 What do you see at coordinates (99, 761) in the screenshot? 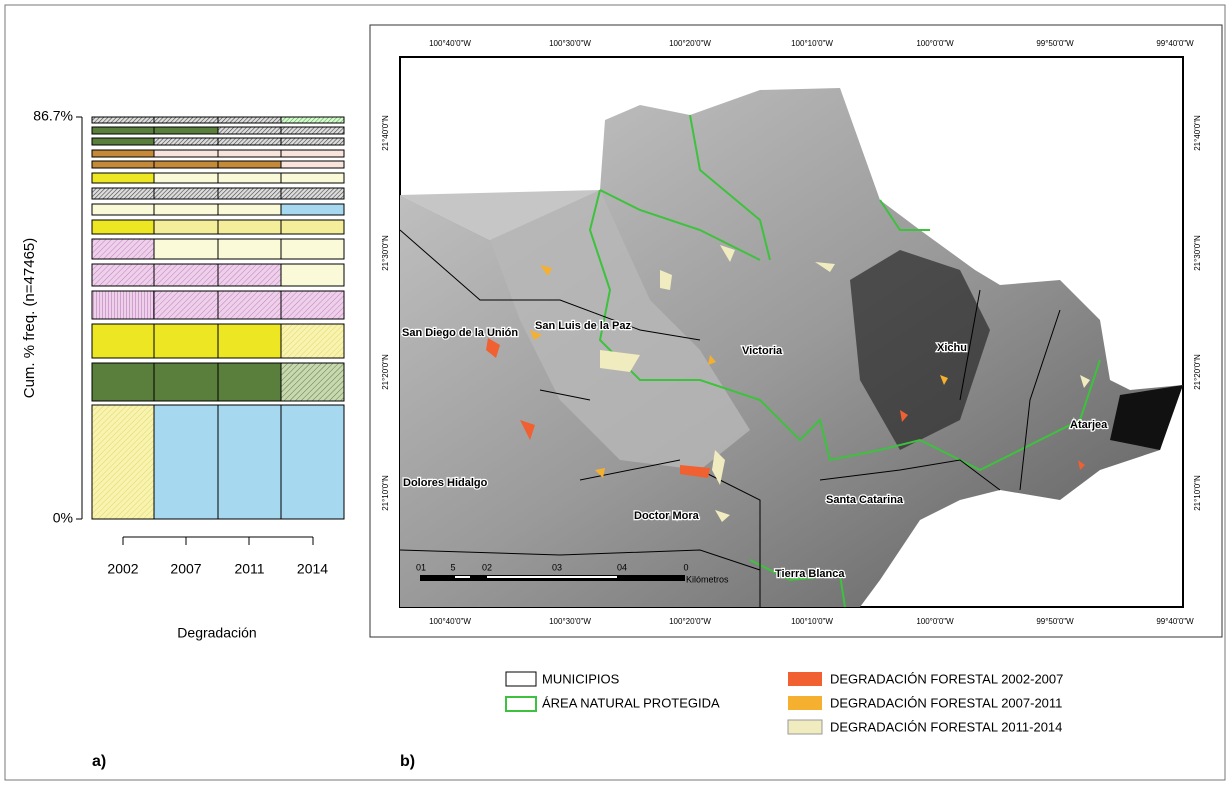
I see `panel-label: a)` at bounding box center [99, 761].